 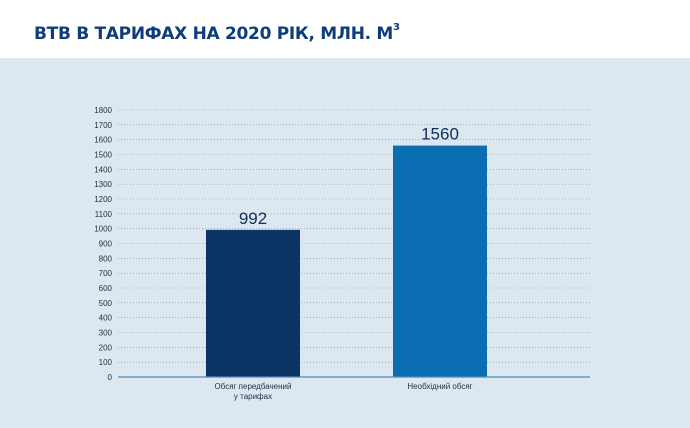 I want to click on chart-title: ВТВ В ТАРИФАХ НА 2020 РІК, МЛН. М3, so click(x=217, y=33).